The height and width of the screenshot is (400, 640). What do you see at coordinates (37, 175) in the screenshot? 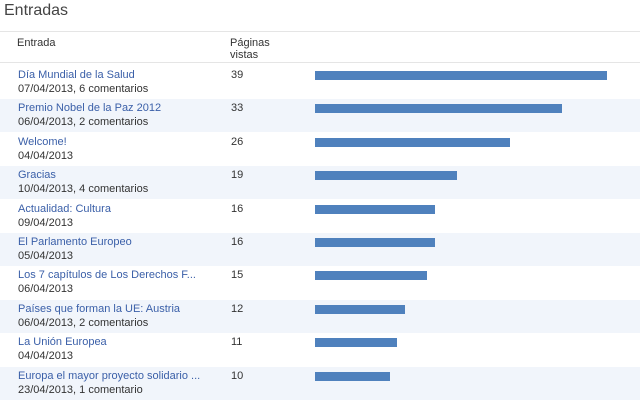
I see `post-link: Gracias` at bounding box center [37, 175].